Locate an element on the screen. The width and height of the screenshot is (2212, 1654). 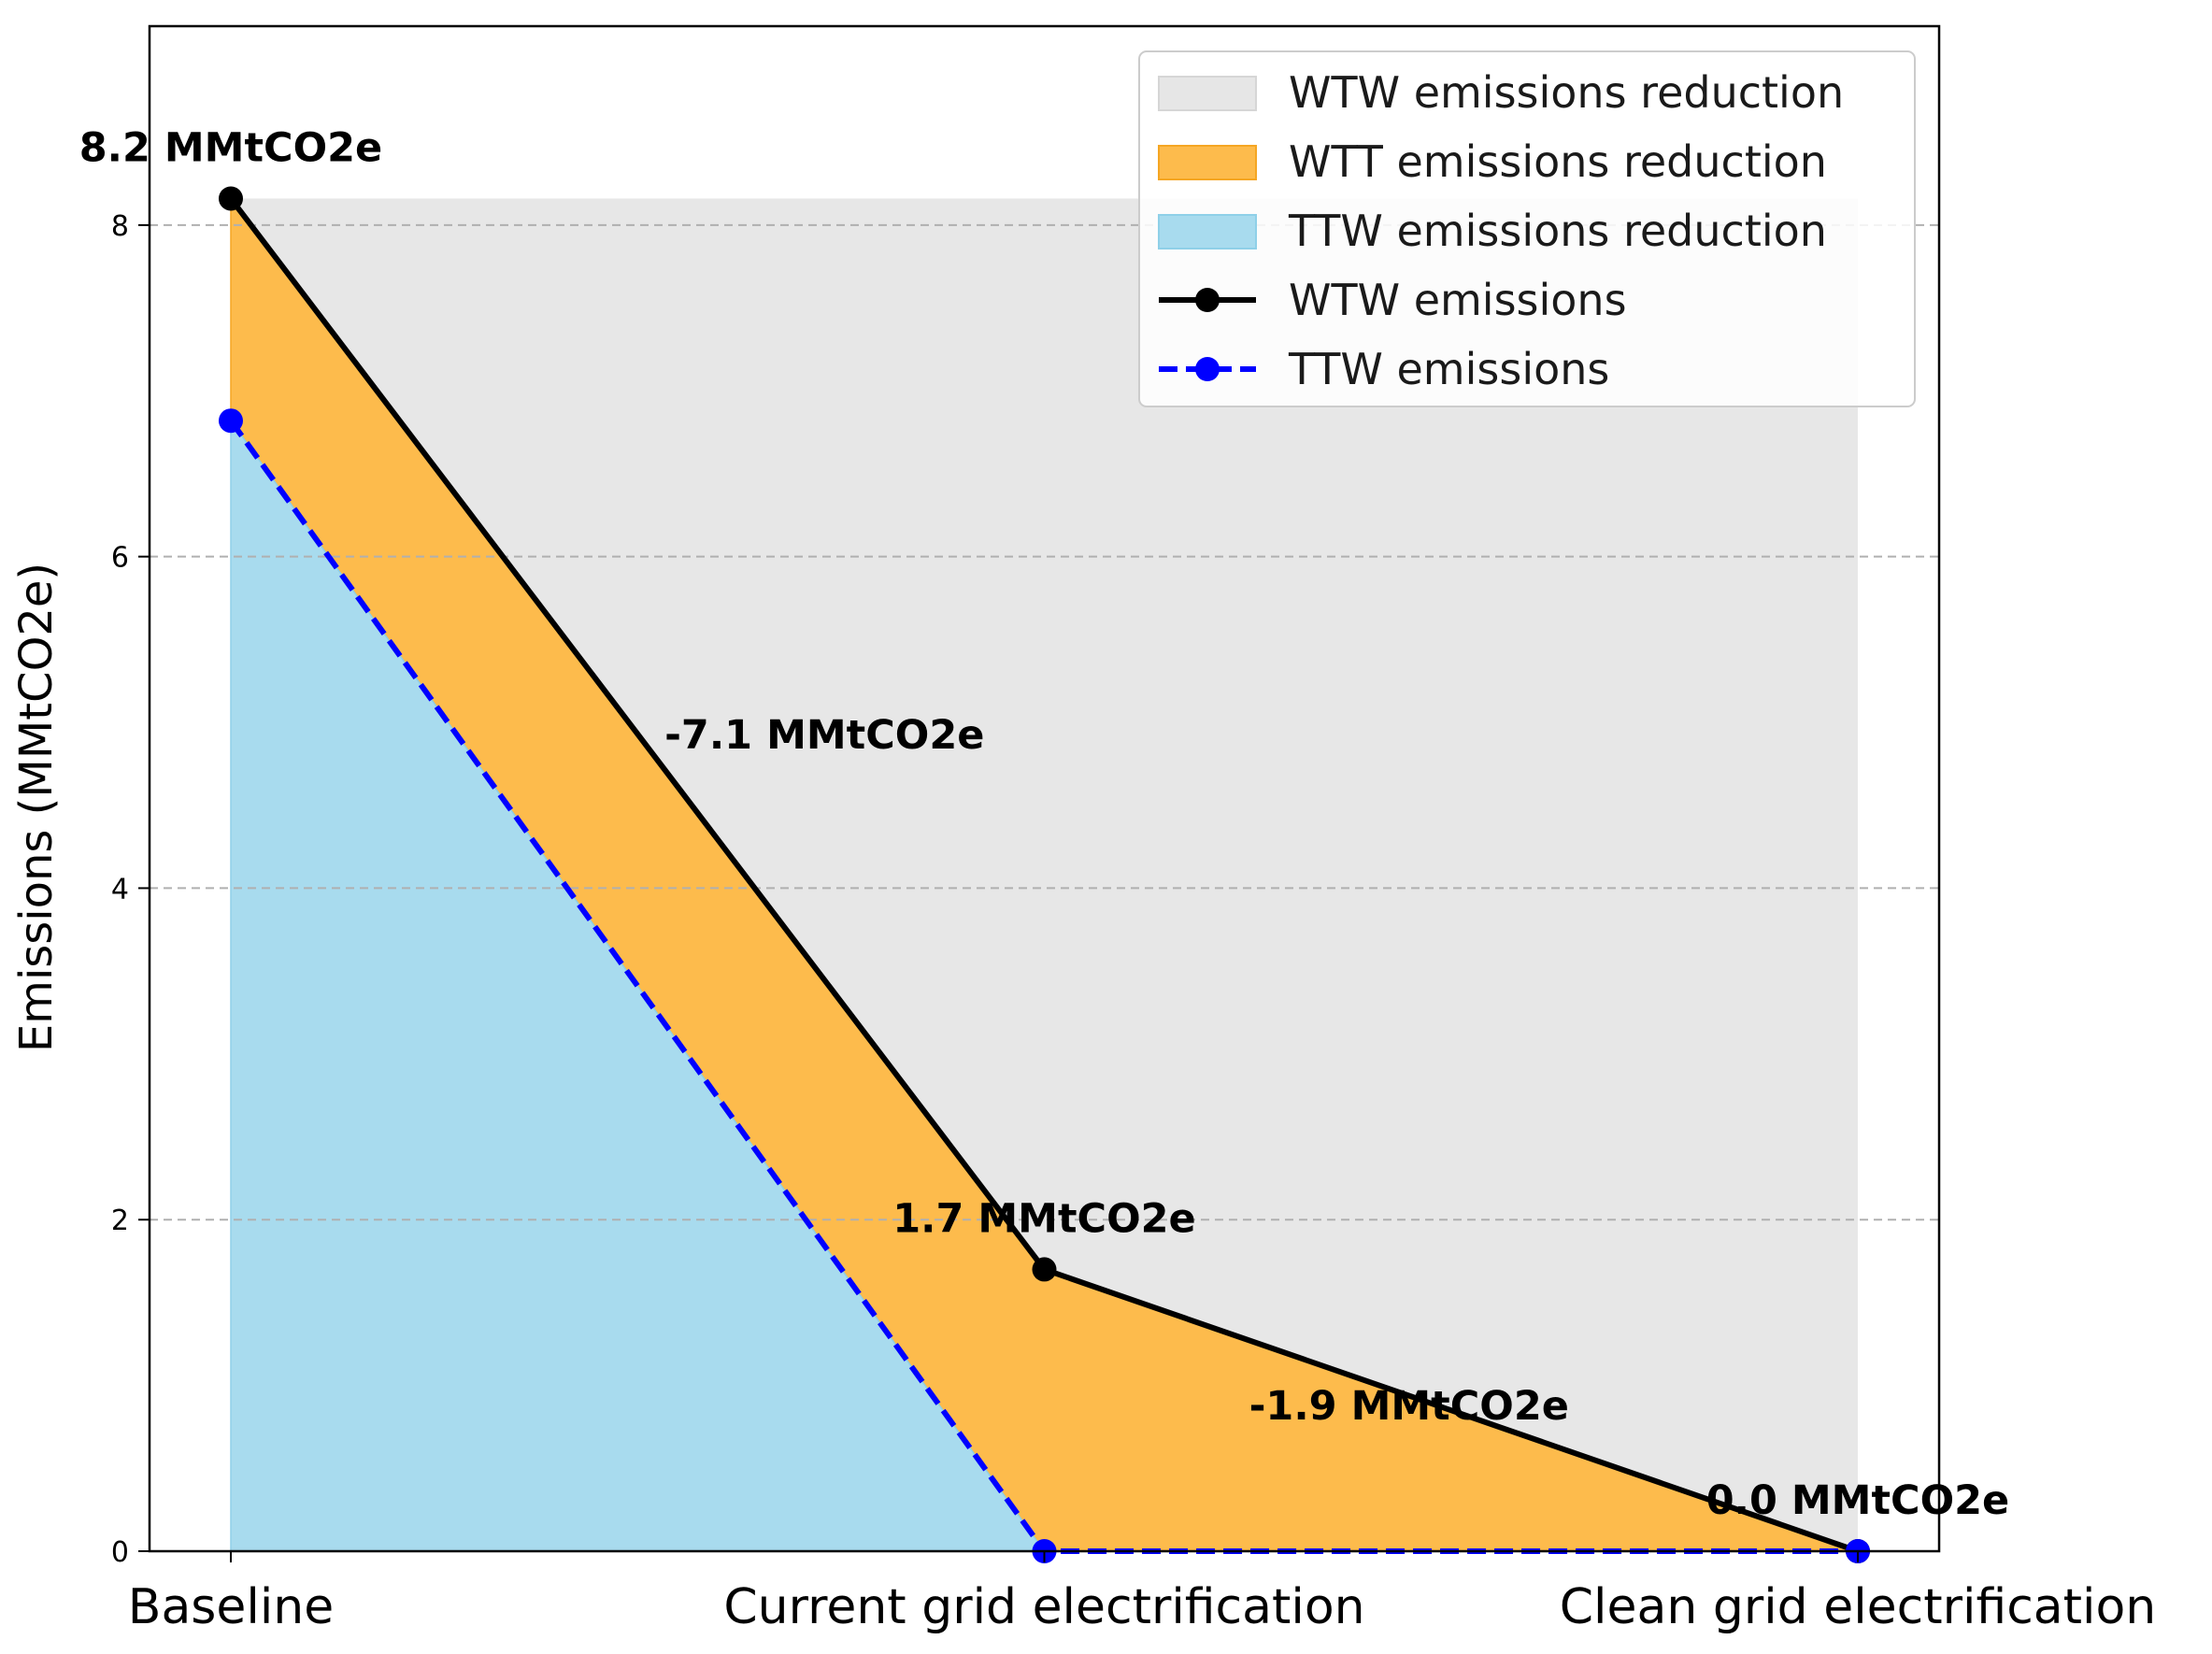
y-tick-label: 0 is located at coordinates (120, 1552).